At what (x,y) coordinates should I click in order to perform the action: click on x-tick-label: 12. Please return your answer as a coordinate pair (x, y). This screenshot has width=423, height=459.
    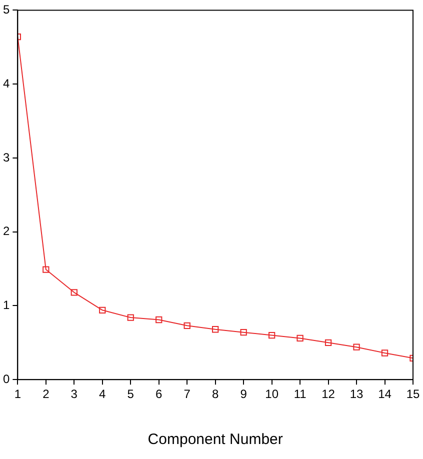
    Looking at the image, I should click on (329, 394).